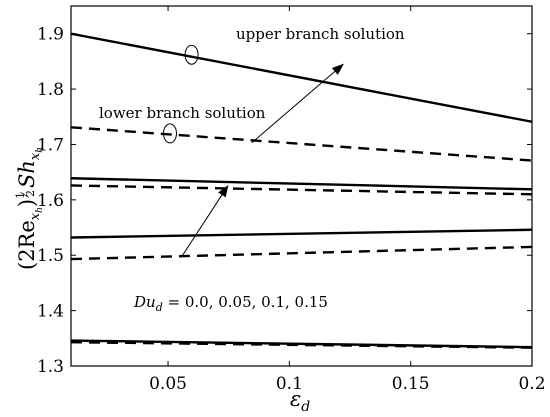 The image size is (550, 417). Describe the element at coordinates (411, 384) in the screenshot. I see `x-tick-label: 0.15` at that location.